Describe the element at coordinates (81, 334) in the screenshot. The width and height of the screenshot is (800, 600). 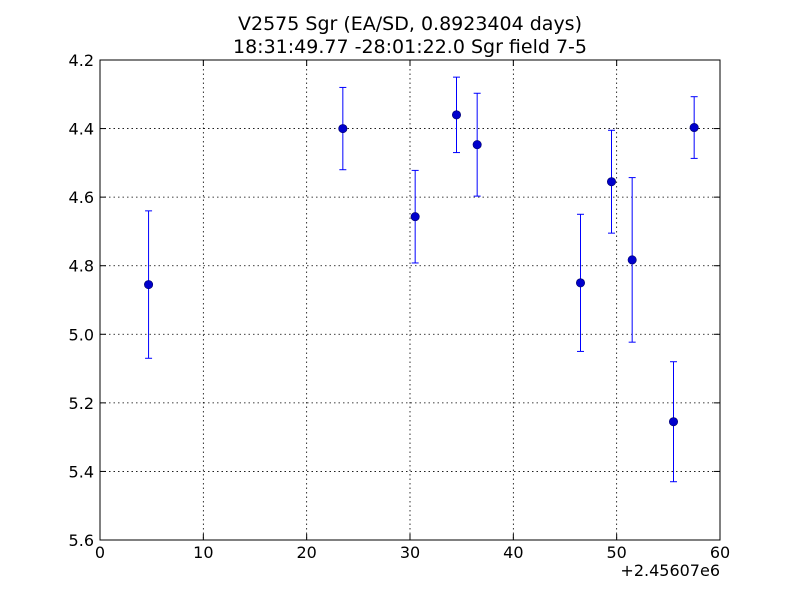
I see `y-tick-label: 5.0` at that location.